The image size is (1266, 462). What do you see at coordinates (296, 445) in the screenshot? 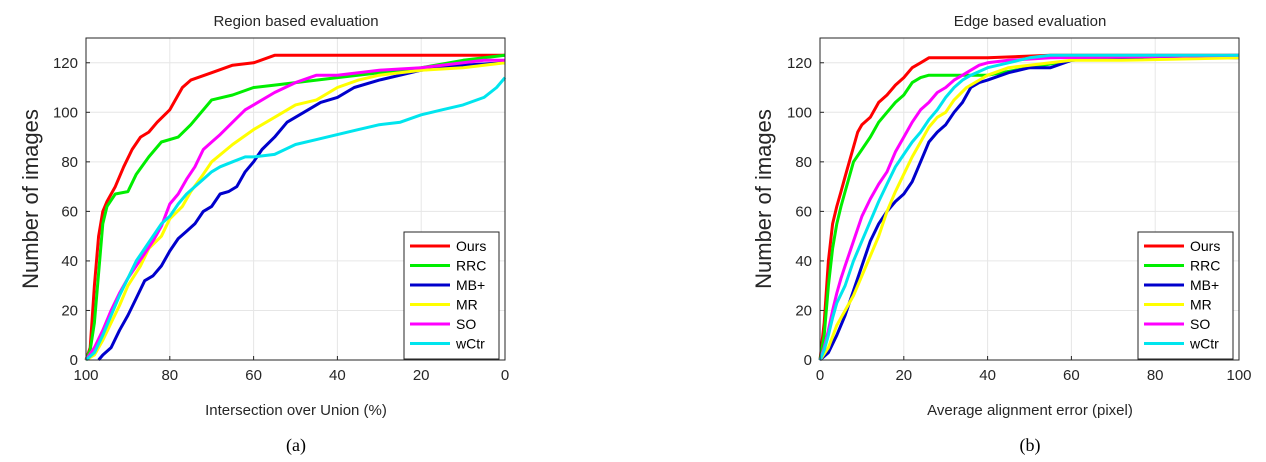
I see `caption: (a)` at bounding box center [296, 445].